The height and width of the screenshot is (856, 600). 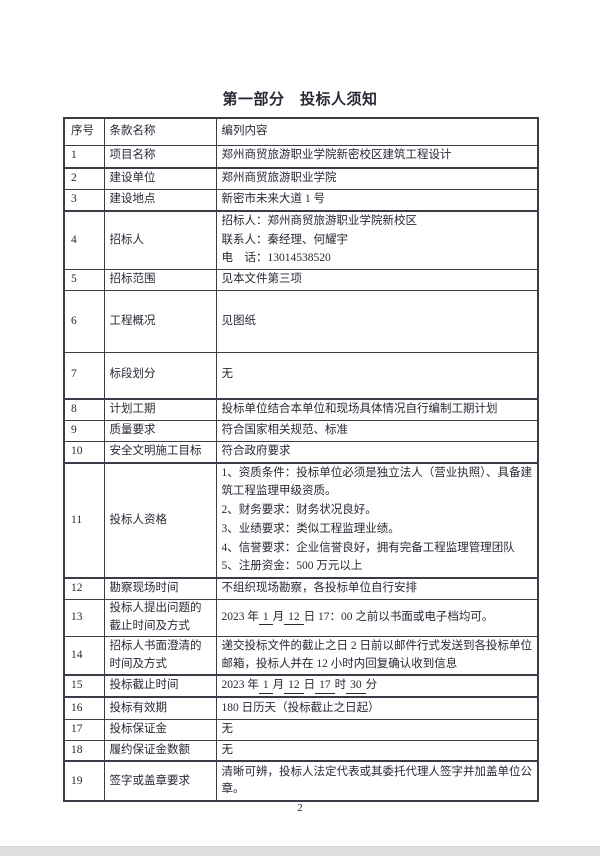 I want to click on table-row: 16 投标有效期 180 日历天（投标截止之日起）, so click(x=301, y=708).